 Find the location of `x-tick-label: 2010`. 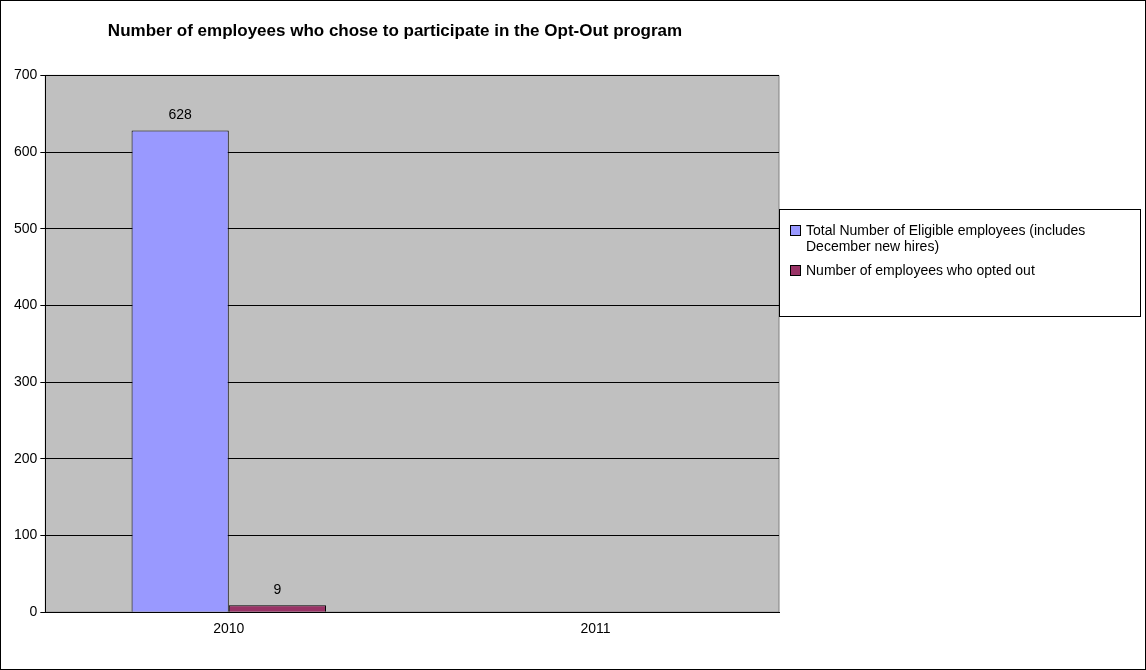

x-tick-label: 2010 is located at coordinates (229, 628).